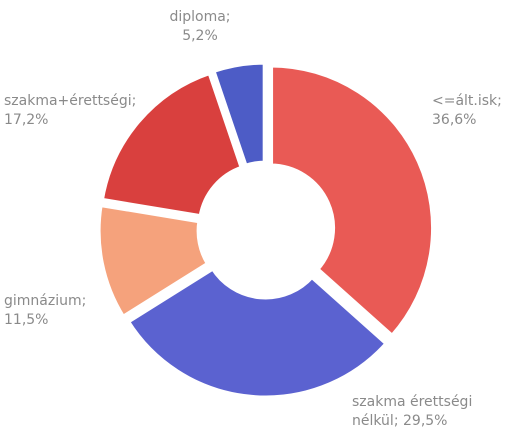  I want to click on value-label: 29,5%, so click(425, 421).